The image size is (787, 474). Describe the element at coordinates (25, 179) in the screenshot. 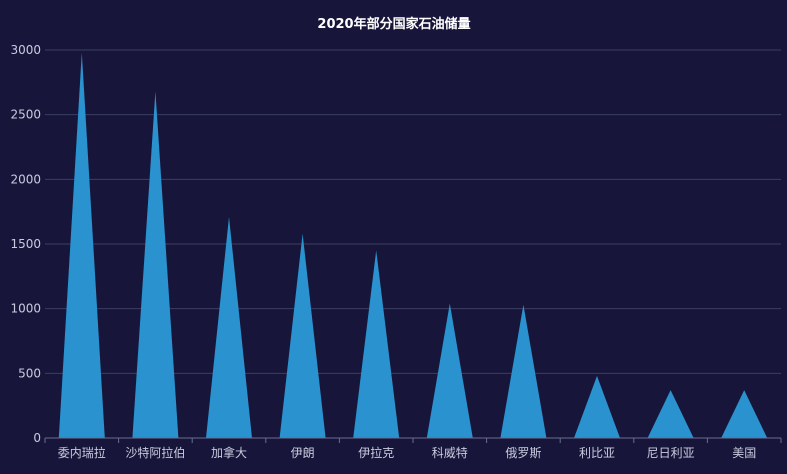

I see `y-tick-label: 2000` at that location.